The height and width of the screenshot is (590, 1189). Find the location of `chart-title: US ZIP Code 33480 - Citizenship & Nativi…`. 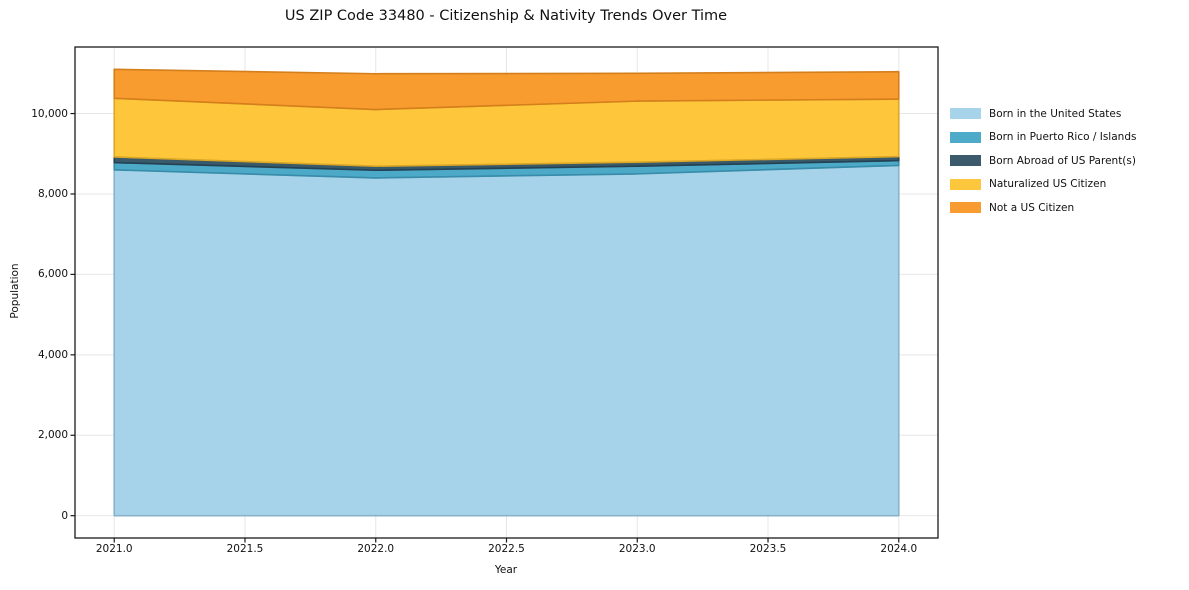

chart-title: US ZIP Code 33480 - Citizenship & Nativi… is located at coordinates (506, 16).